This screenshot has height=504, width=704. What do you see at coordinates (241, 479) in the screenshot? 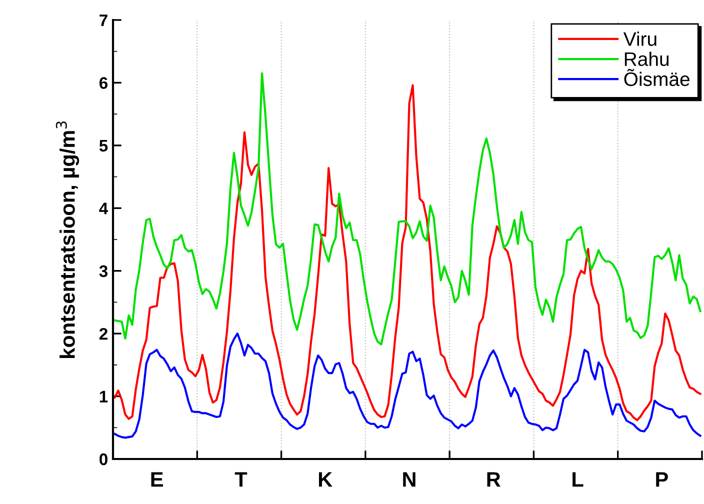
I see `x-tick-label: T` at bounding box center [241, 479].